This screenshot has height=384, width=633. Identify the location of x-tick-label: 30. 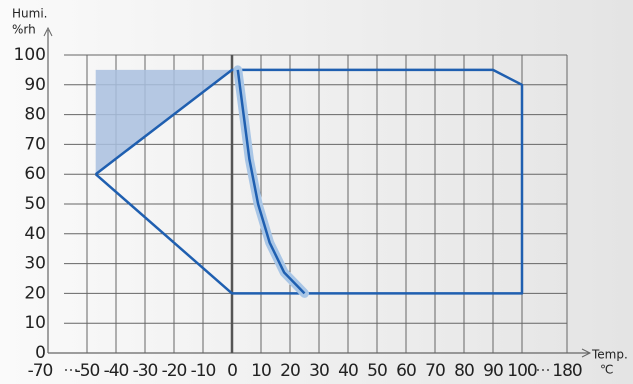
(319, 371).